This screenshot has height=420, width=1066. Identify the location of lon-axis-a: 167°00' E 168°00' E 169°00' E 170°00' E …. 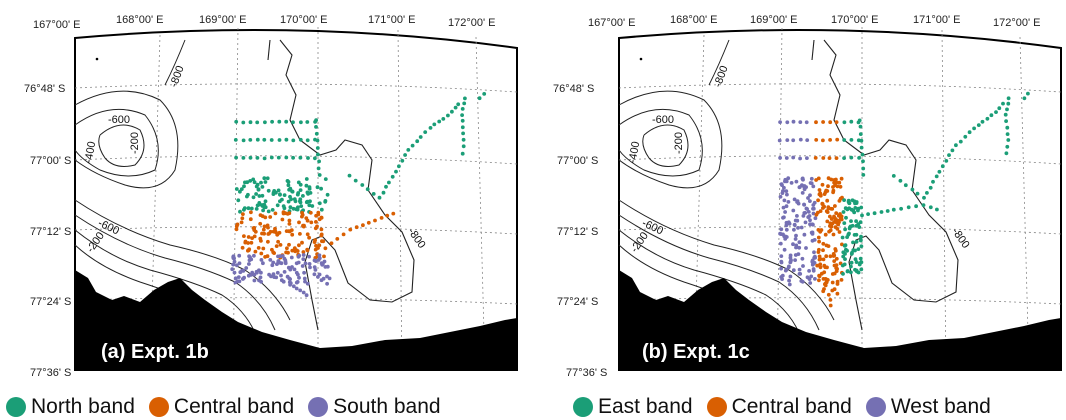
(264, 22).